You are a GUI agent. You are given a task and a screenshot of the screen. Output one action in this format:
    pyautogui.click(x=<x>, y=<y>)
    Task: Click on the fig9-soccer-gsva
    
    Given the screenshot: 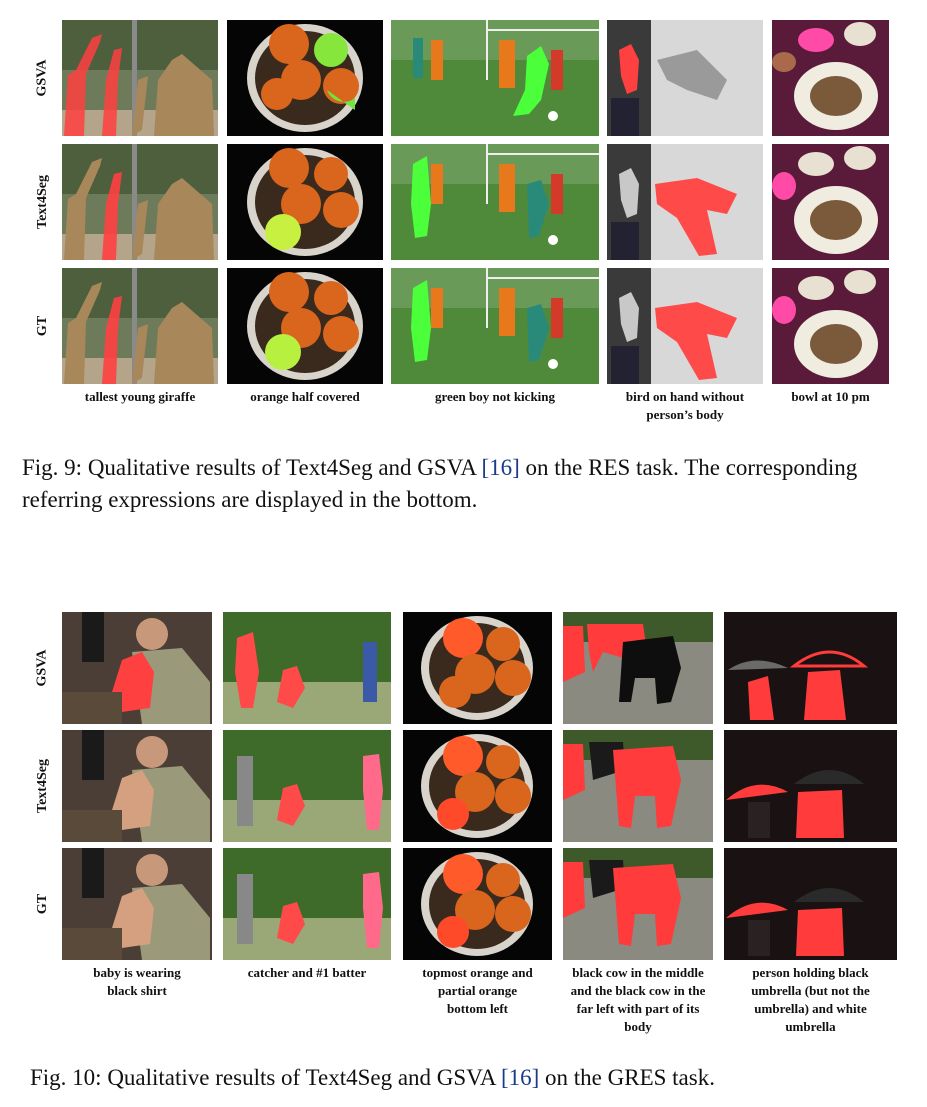 What is the action you would take?
    pyautogui.click(x=495, y=78)
    